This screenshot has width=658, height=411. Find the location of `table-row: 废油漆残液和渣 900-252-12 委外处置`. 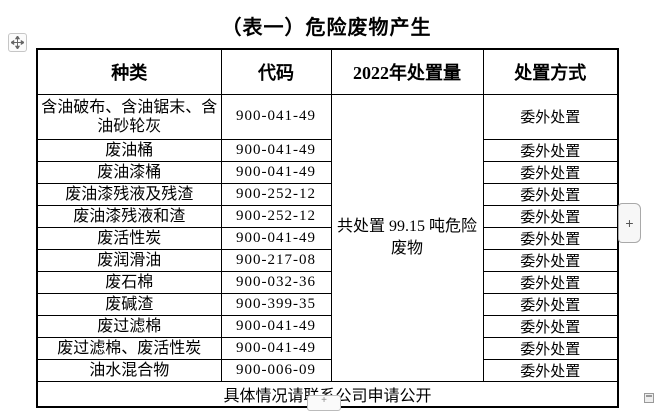

table-row: 废油漆残液和渣 900-252-12 委外处置 is located at coordinates (327, 216).